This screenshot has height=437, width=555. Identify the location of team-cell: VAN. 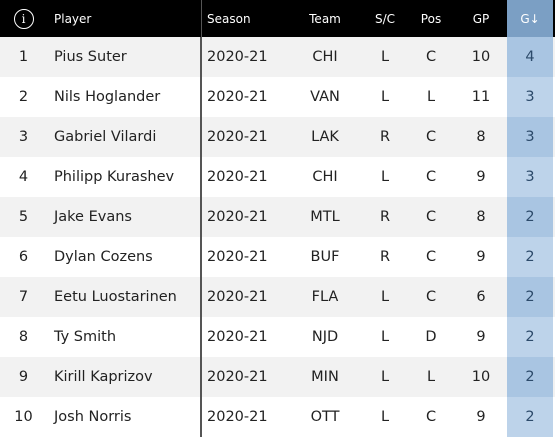
(325, 97).